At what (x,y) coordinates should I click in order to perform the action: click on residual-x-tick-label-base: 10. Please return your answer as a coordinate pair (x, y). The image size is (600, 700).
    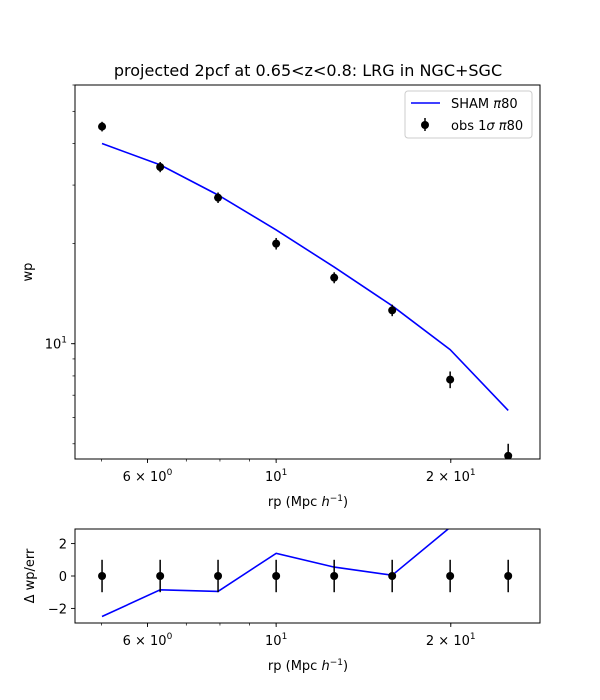
    Looking at the image, I should click on (273, 641).